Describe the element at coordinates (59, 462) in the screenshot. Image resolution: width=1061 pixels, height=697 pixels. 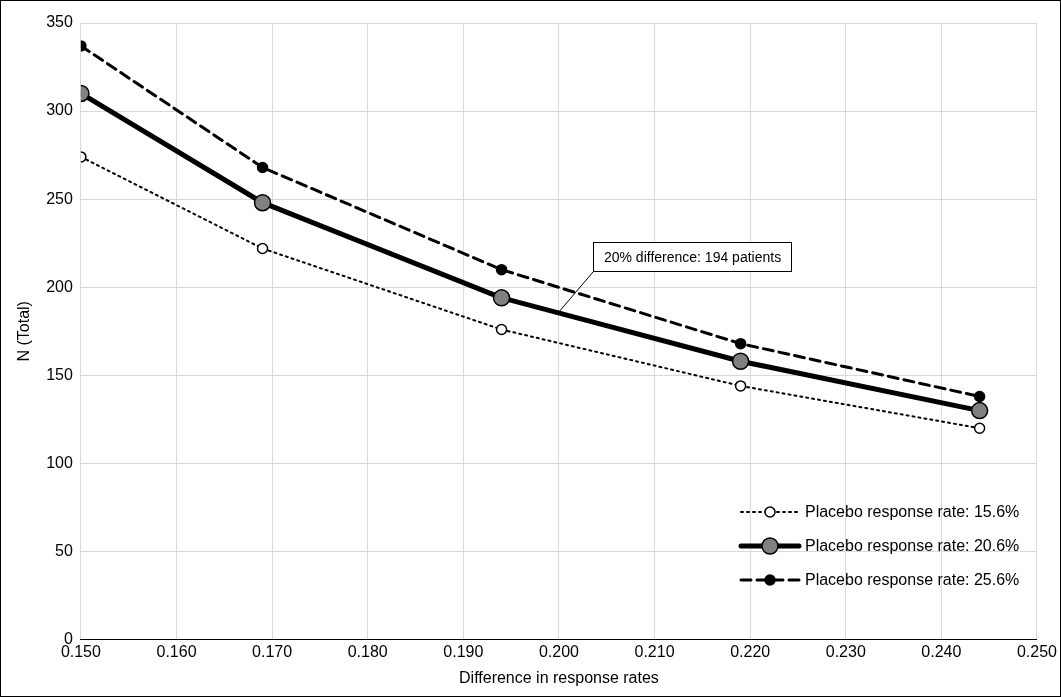
I see `y-tick-label: 100` at that location.